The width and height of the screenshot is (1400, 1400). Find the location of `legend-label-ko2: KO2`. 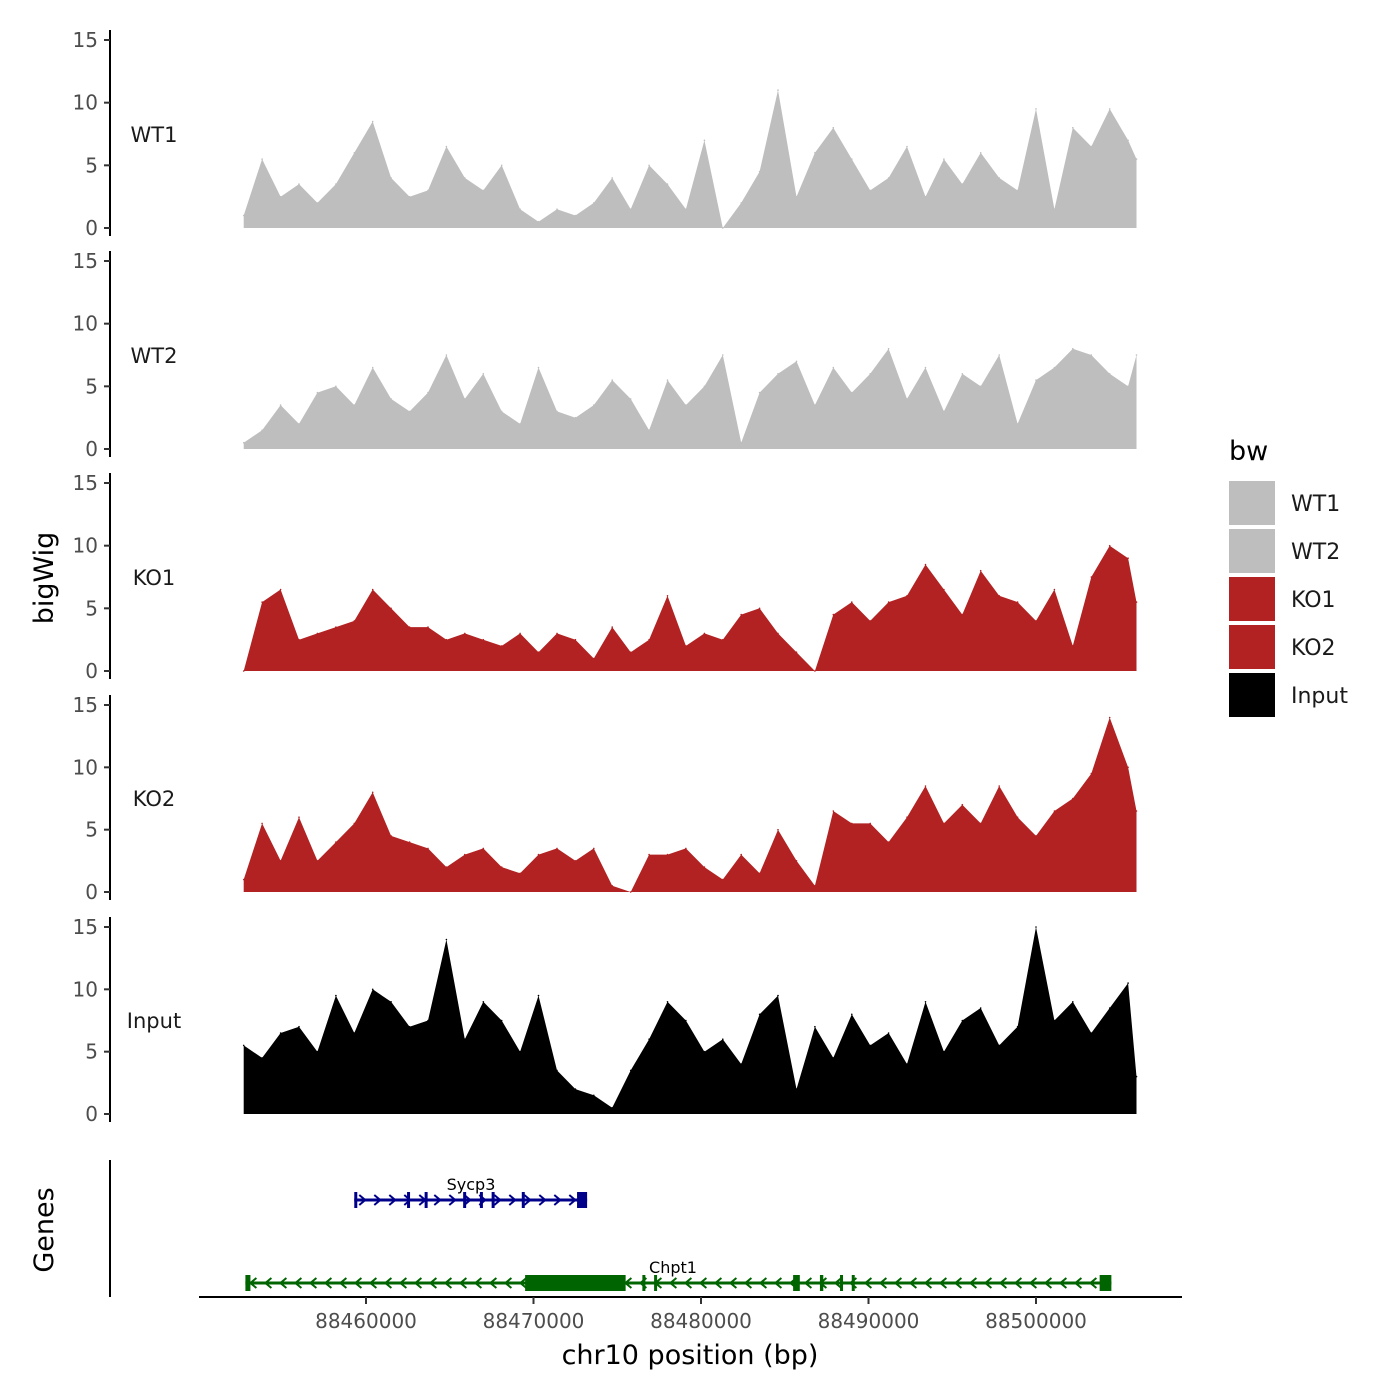

legend-label-ko2: KO2 is located at coordinates (1313, 648).